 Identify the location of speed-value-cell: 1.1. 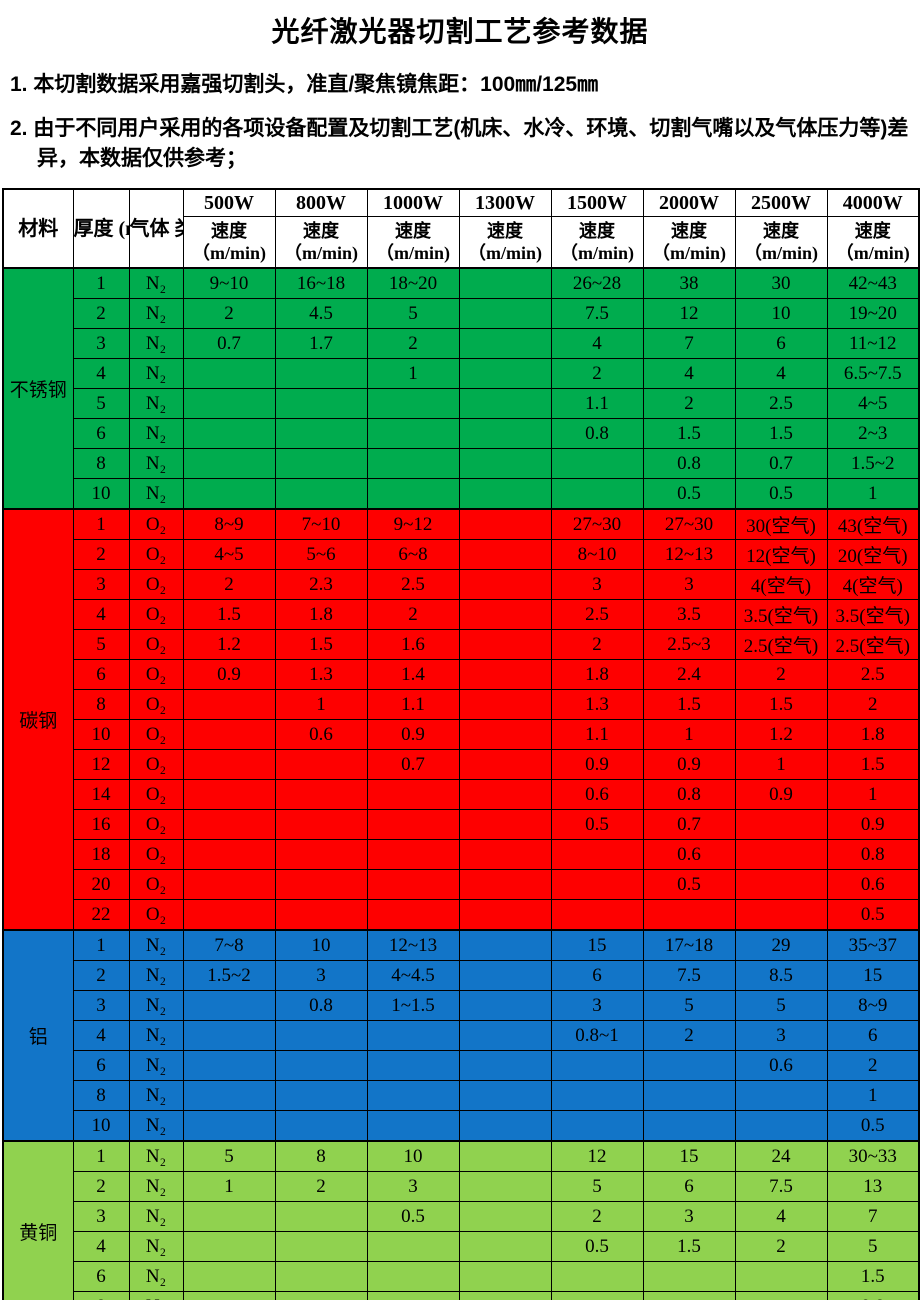
(413, 704).